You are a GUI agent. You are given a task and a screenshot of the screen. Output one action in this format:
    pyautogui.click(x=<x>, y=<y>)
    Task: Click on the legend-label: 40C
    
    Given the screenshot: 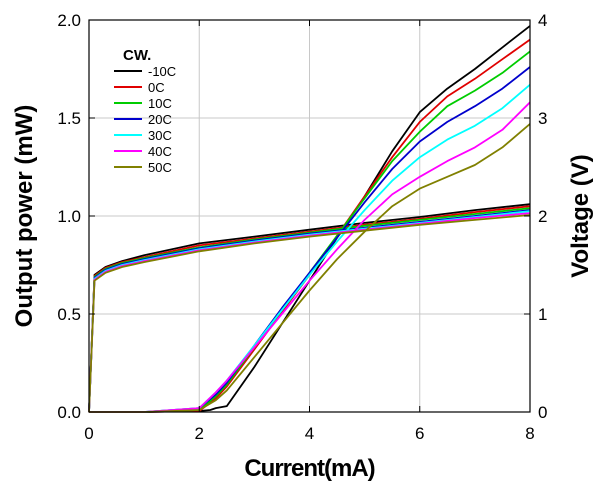 What is the action you would take?
    pyautogui.click(x=160, y=151)
    